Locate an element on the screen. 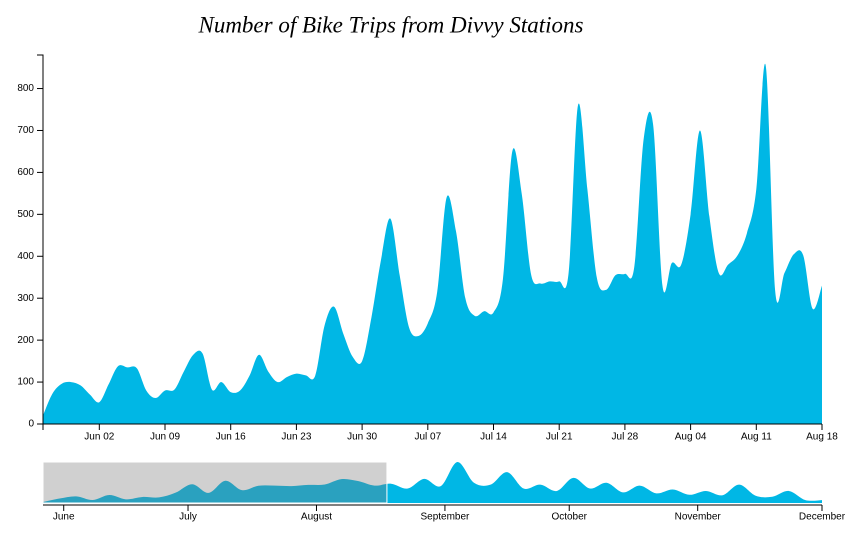  x-tick-label: Aug 18 is located at coordinates (822, 437).